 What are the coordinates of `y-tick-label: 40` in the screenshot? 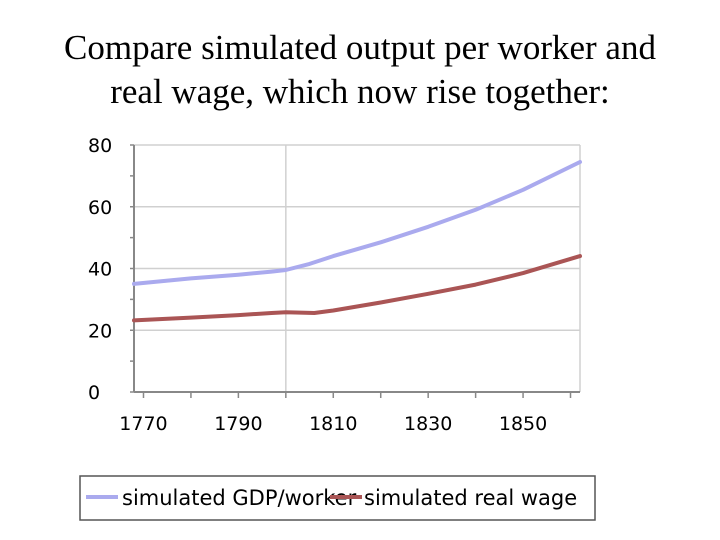 It's located at (100, 270).